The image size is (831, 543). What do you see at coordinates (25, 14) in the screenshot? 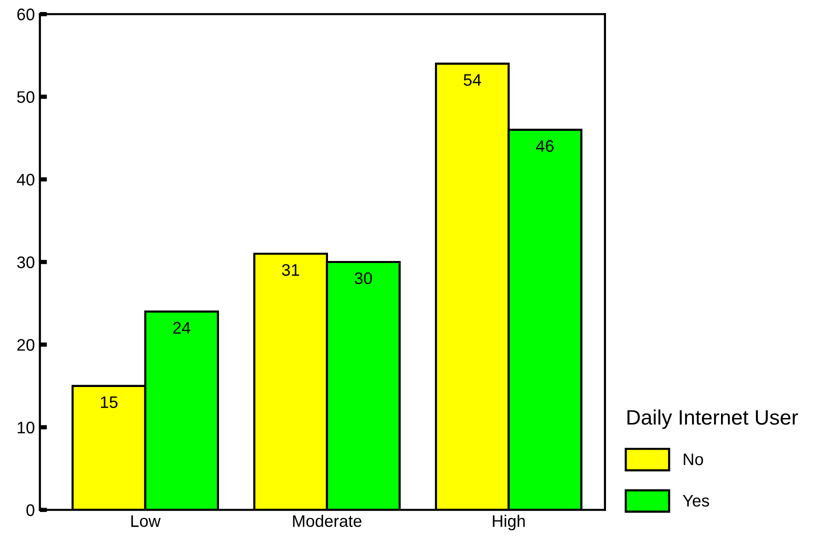
I see `y-tick-label: 60` at bounding box center [25, 14].